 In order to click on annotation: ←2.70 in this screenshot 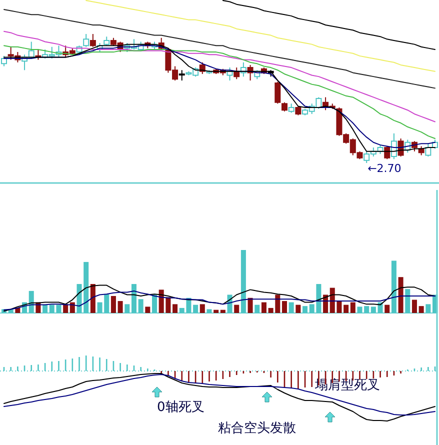, I will do `click(385, 168)`.